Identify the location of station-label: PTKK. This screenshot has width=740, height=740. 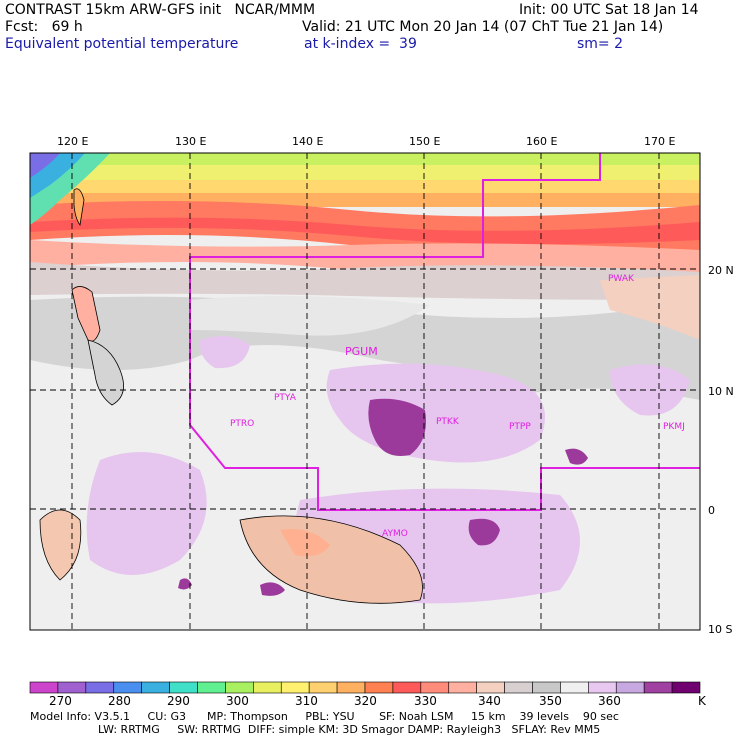
(447, 422).